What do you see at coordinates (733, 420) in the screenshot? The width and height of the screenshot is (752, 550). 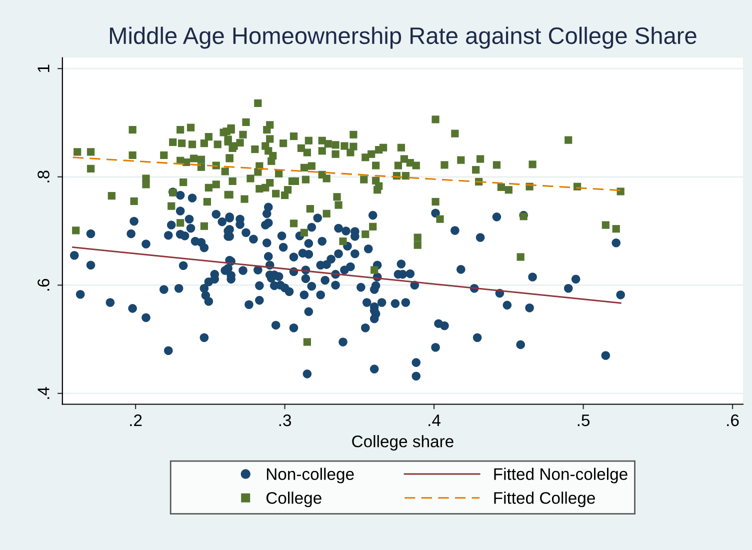 I see `x-tick-label: .6` at bounding box center [733, 420].